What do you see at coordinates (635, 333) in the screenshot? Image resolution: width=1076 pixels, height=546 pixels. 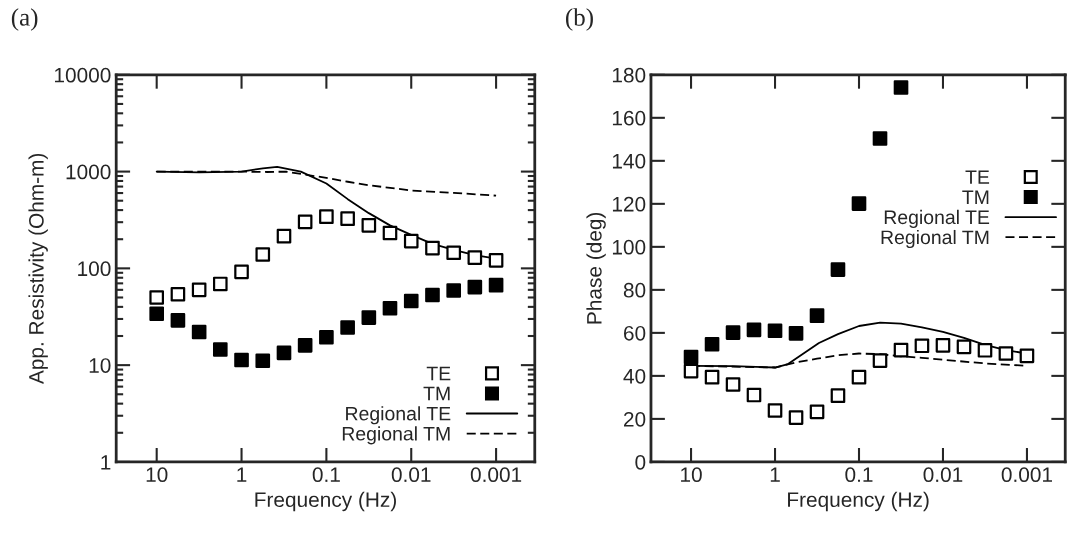 I see `y-tick-label: 60` at bounding box center [635, 333].